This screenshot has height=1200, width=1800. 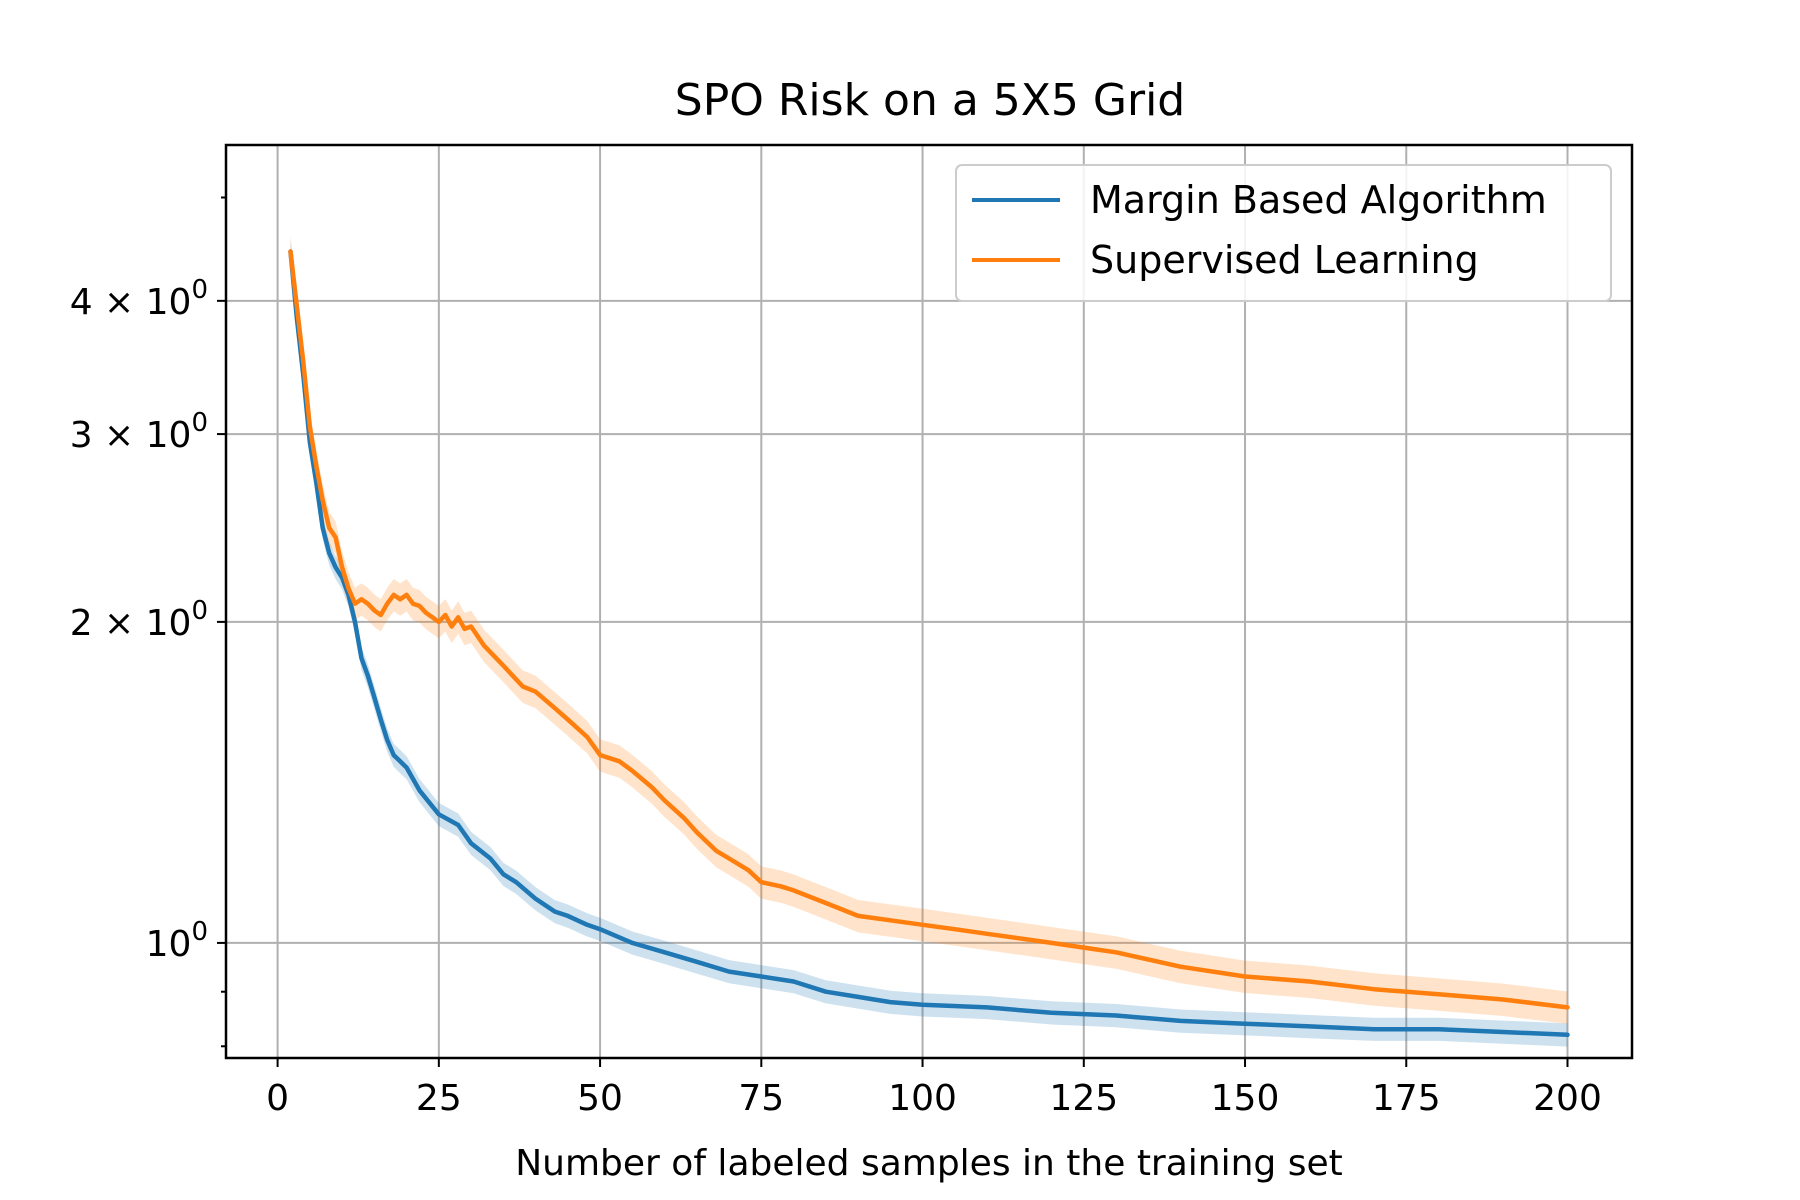 What do you see at coordinates (139, 432) in the screenshot?
I see `y-tick-label: 3 × 100` at bounding box center [139, 432].